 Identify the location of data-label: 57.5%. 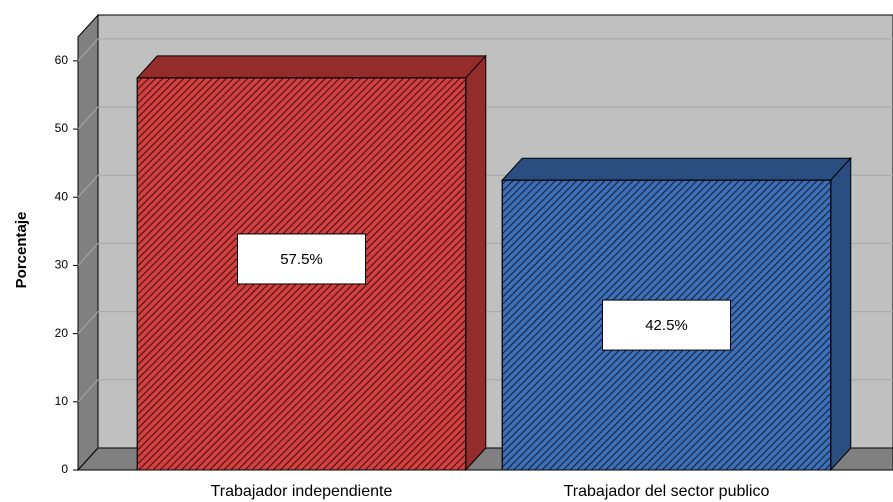
(301, 259).